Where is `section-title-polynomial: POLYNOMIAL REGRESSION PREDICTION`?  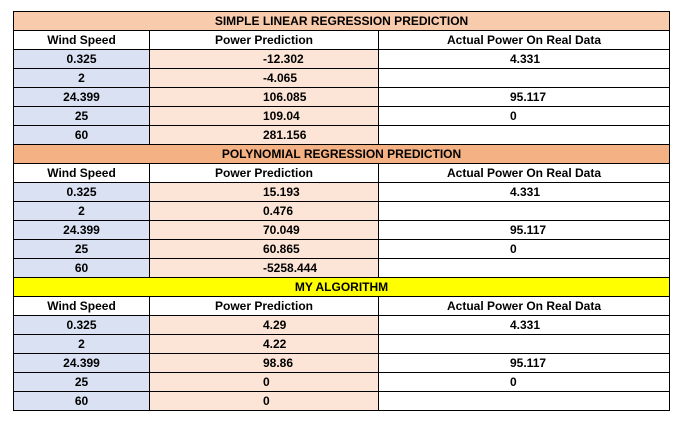
section-title-polynomial: POLYNOMIAL REGRESSION PREDICTION is located at coordinates (341, 154).